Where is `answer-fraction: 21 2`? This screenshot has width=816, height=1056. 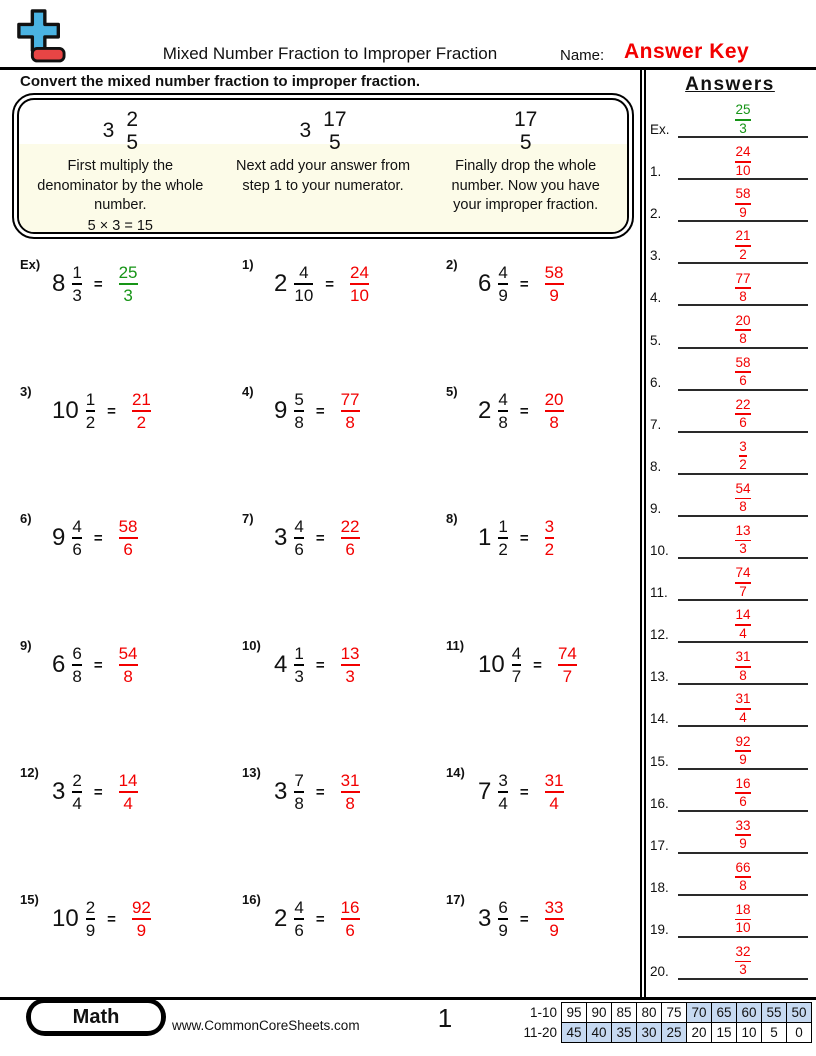
answer-fraction: 21 2 is located at coordinates (141, 411).